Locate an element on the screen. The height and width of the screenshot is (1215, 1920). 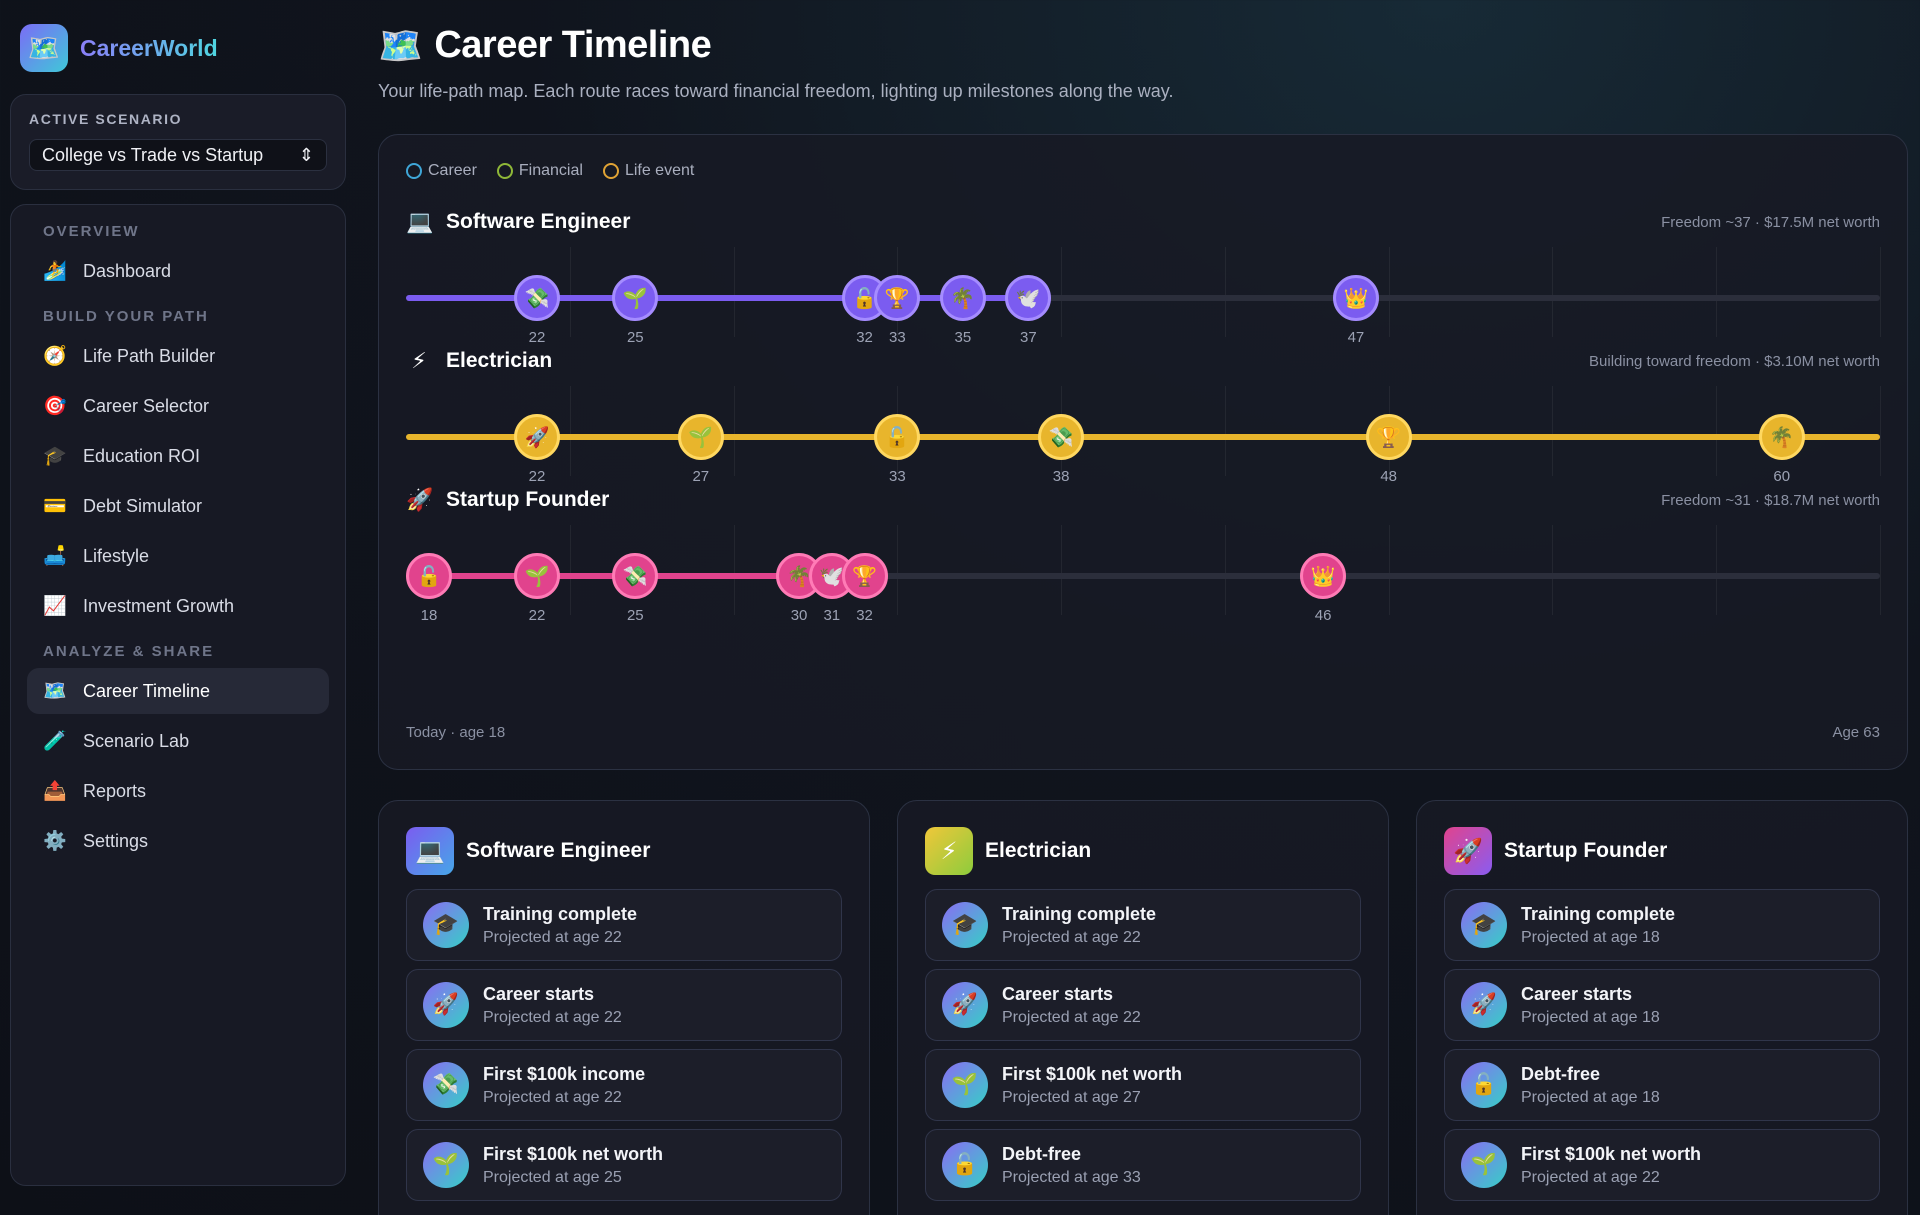
milestone-text: Career starts Projected at age 22 is located at coordinates (552, 1005).